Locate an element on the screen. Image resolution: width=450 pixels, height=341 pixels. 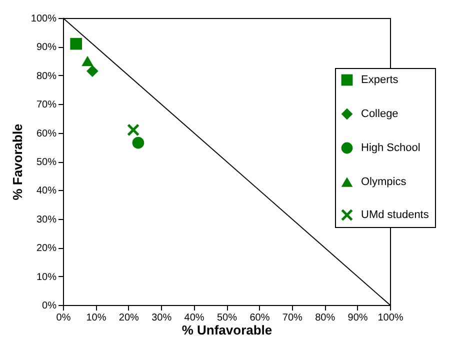
legend-label: College is located at coordinates (379, 114).